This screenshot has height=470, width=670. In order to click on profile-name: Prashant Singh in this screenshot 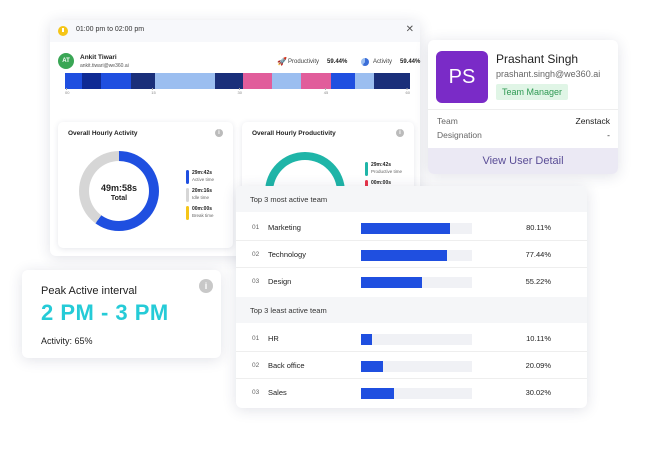, I will do `click(537, 59)`.